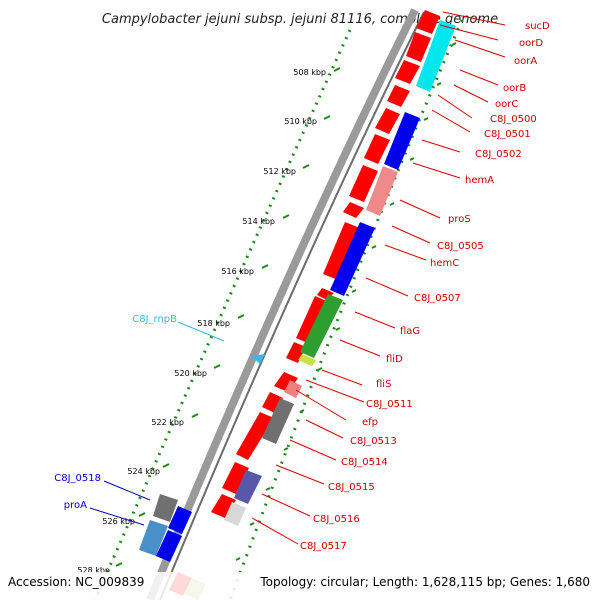 This screenshot has height=600, width=600. What do you see at coordinates (410, 331) in the screenshot?
I see `gene-label-flaG: flaG` at bounding box center [410, 331].